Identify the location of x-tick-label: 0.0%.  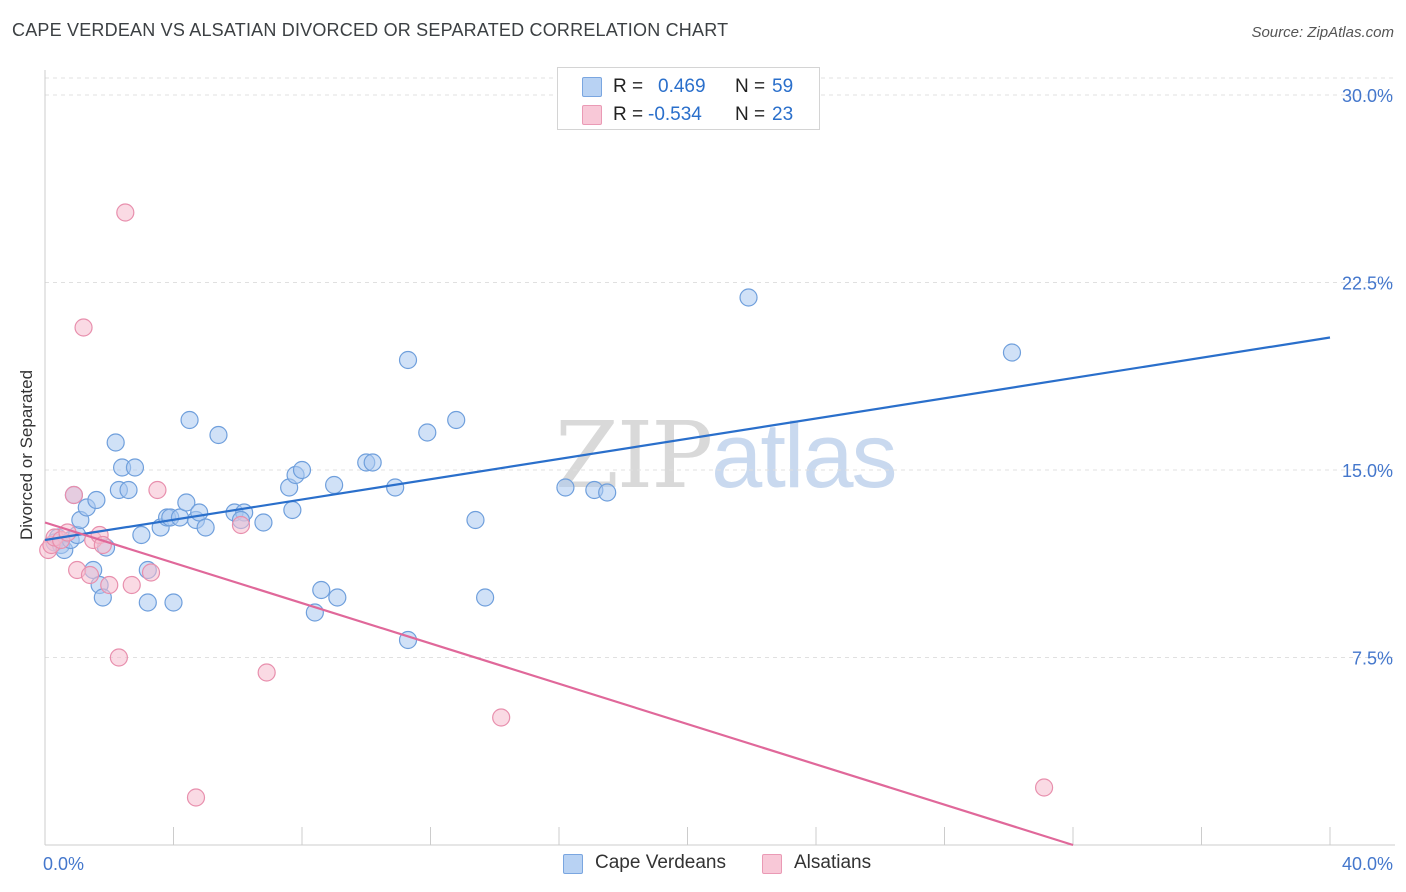
(63, 864).